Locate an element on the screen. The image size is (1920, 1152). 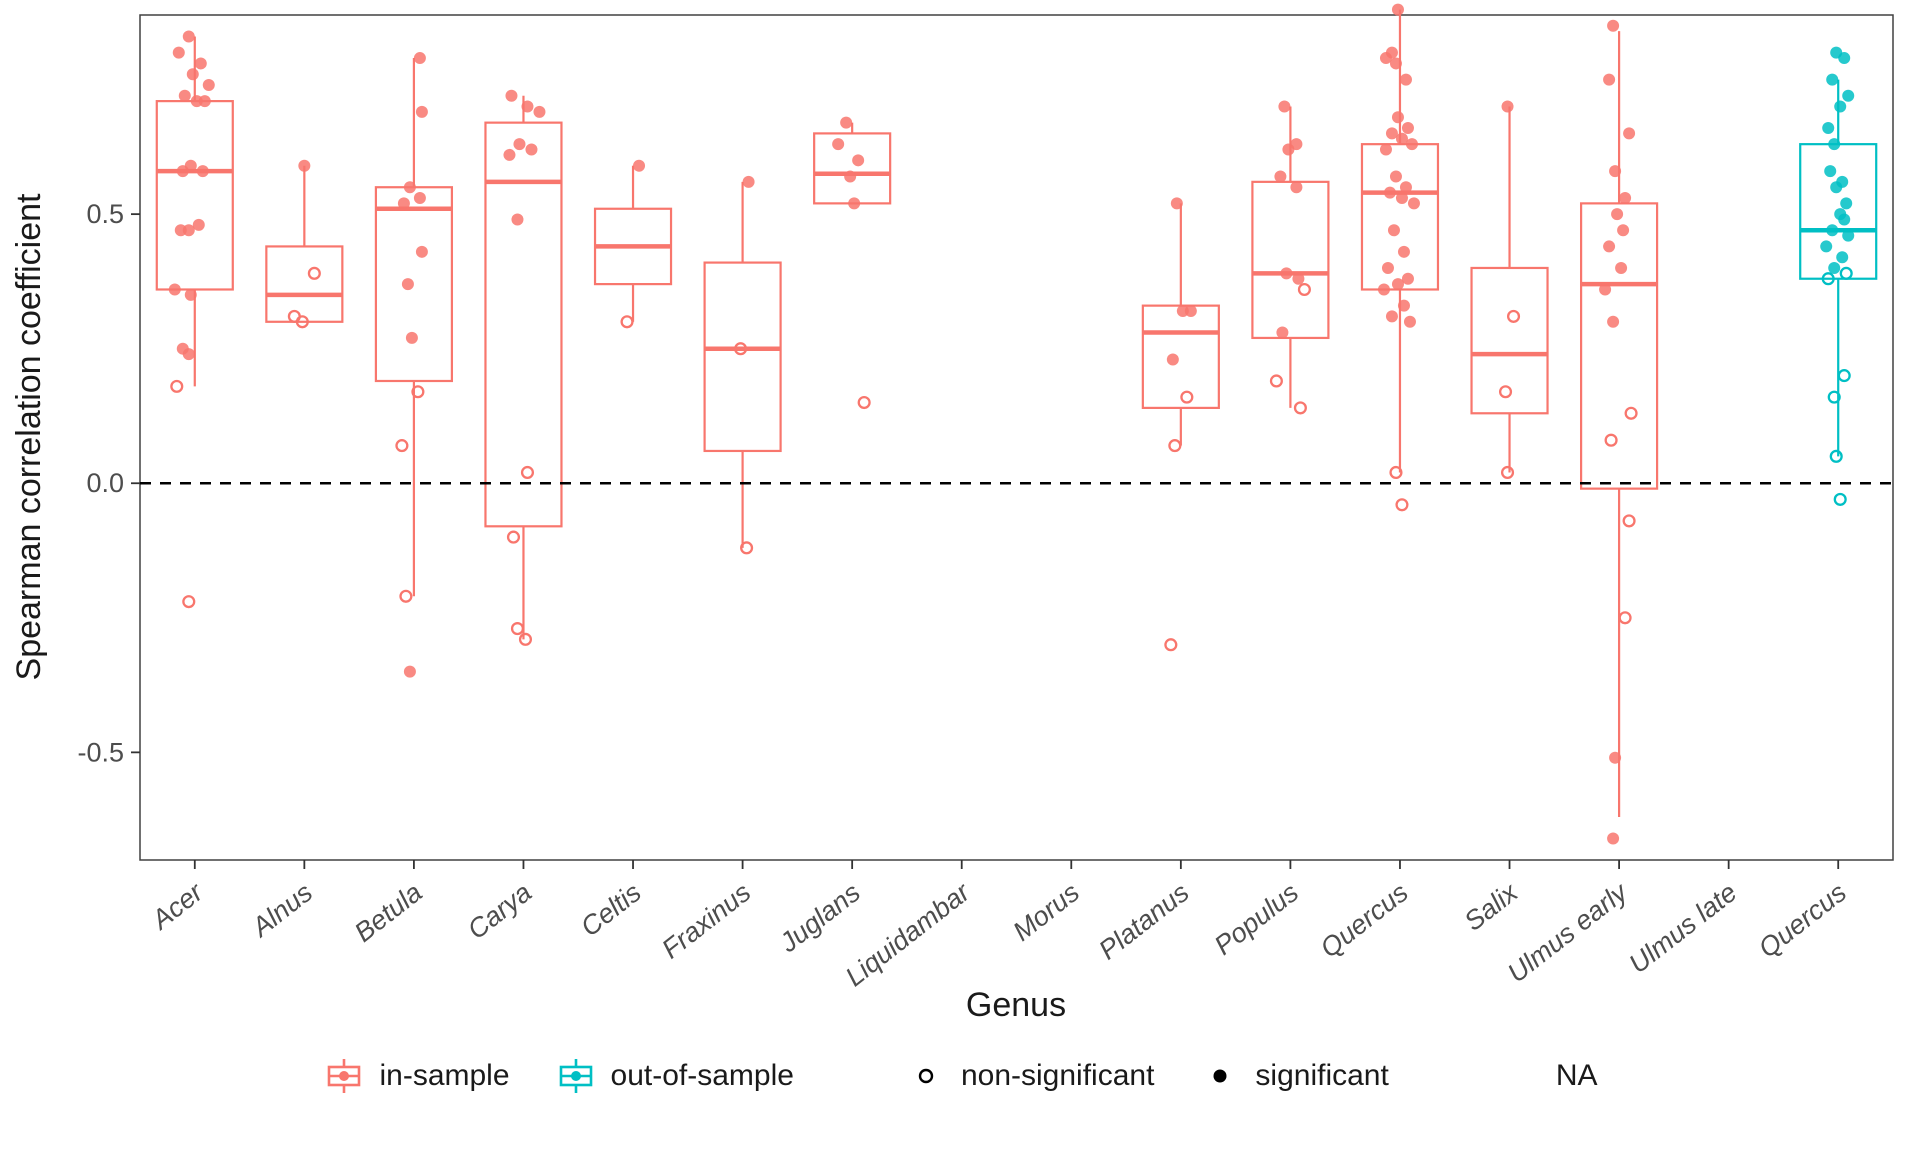
x-category-label-populus: Populus is located at coordinates (1256, 919).